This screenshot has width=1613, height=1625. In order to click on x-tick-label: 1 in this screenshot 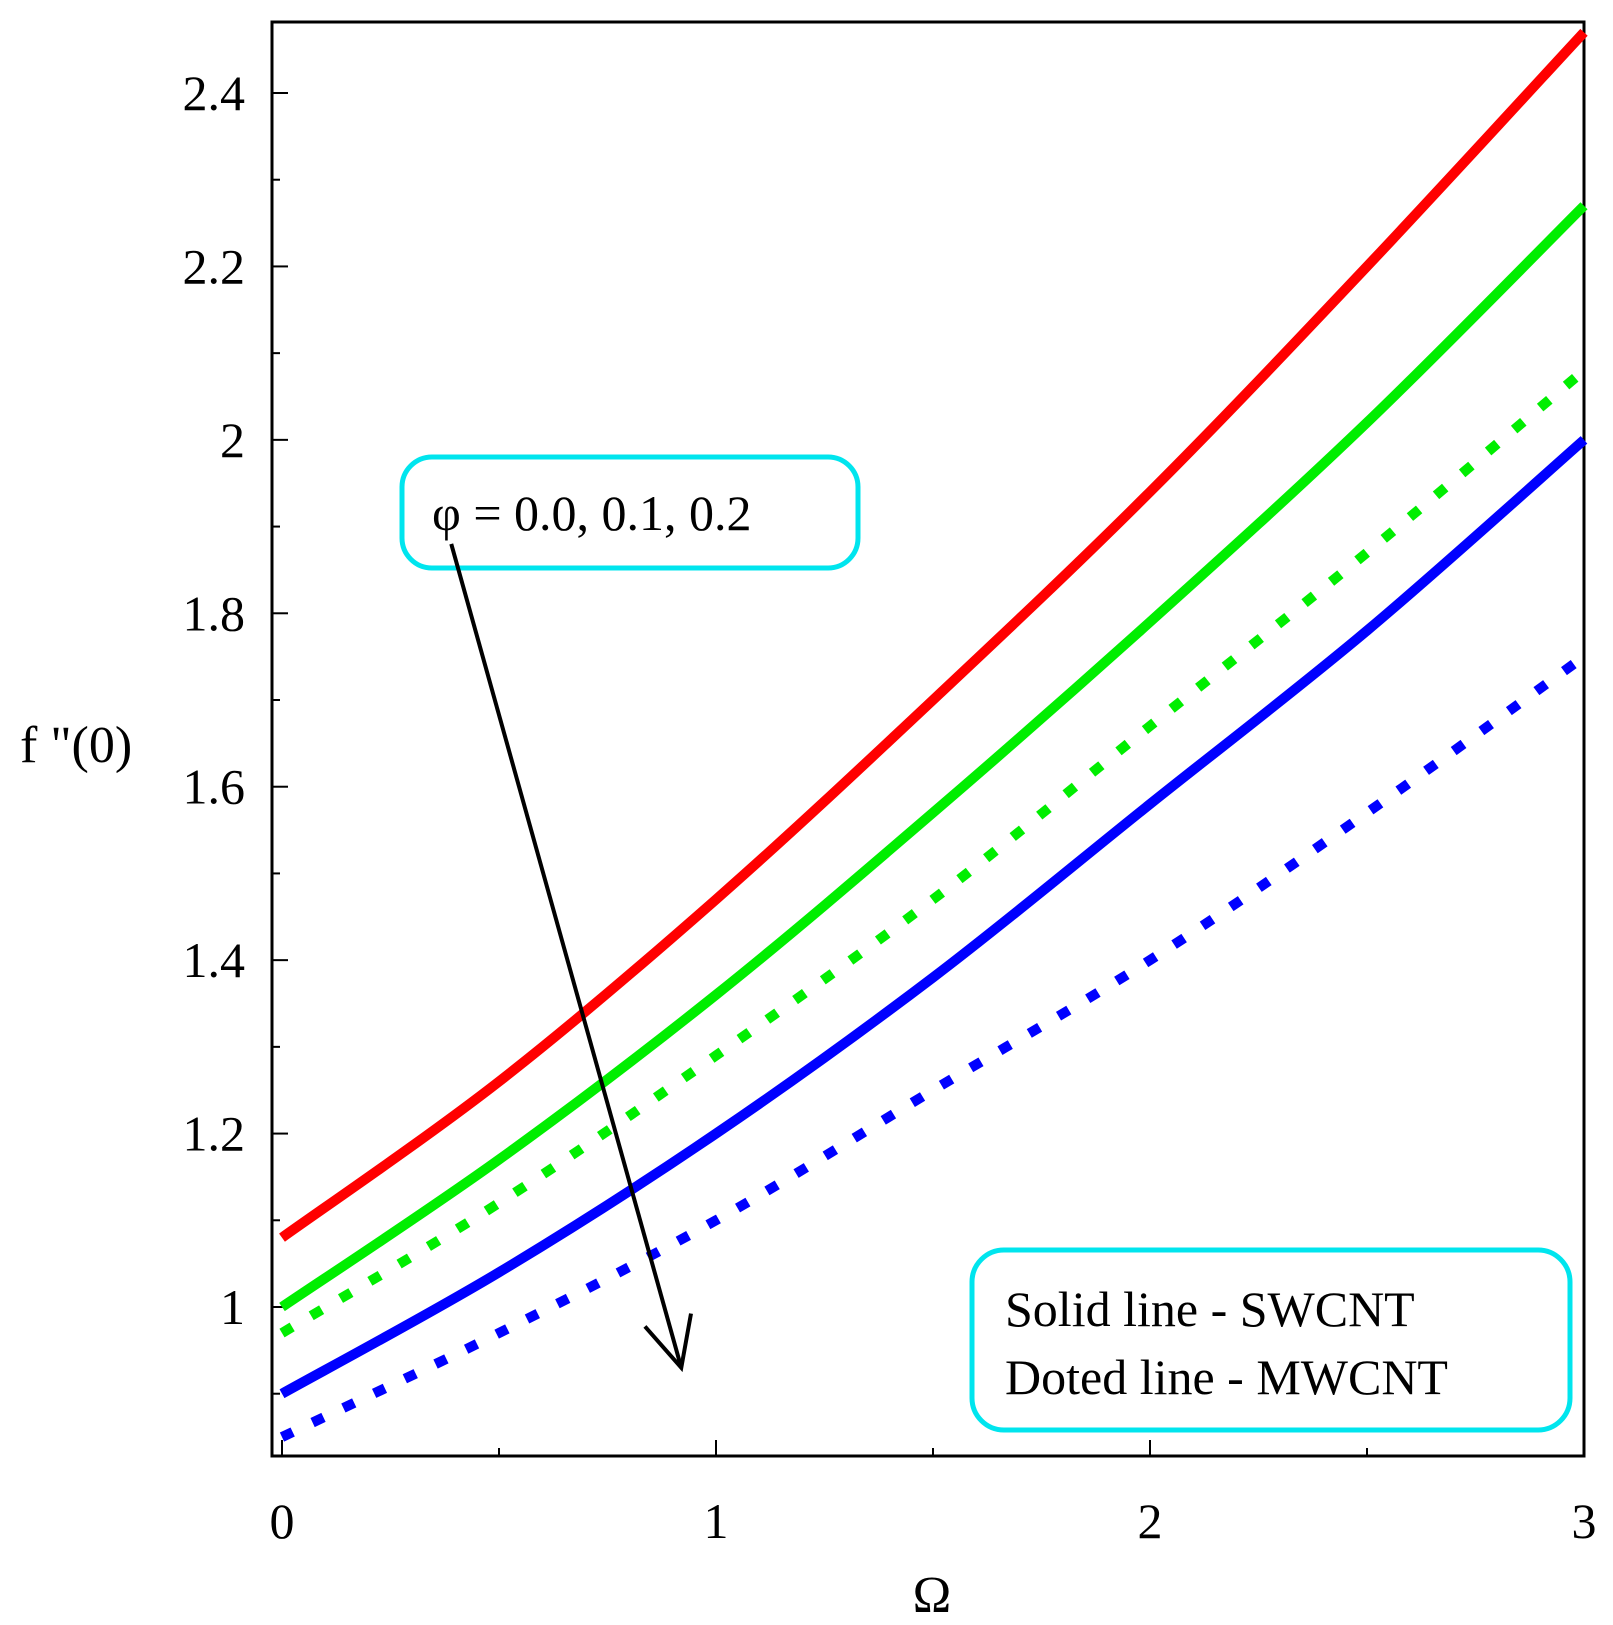, I will do `click(716, 1521)`.